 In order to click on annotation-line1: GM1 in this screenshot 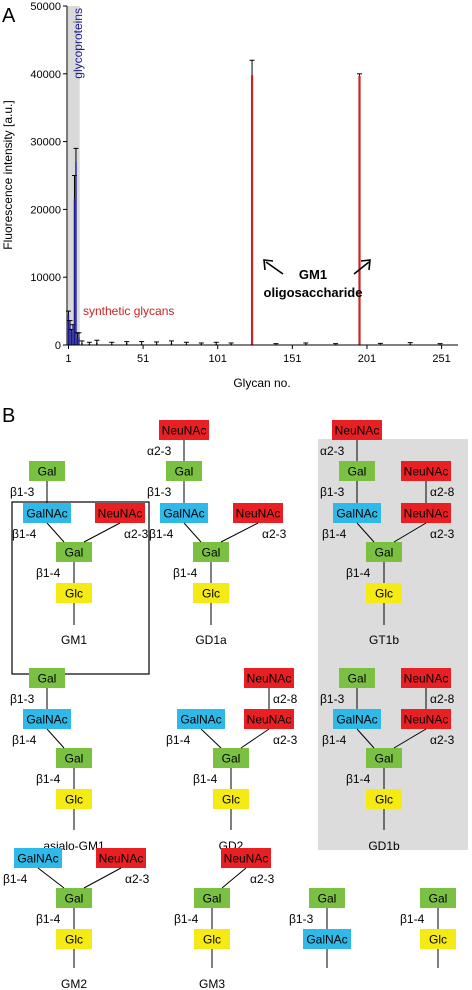, I will do `click(313, 274)`.